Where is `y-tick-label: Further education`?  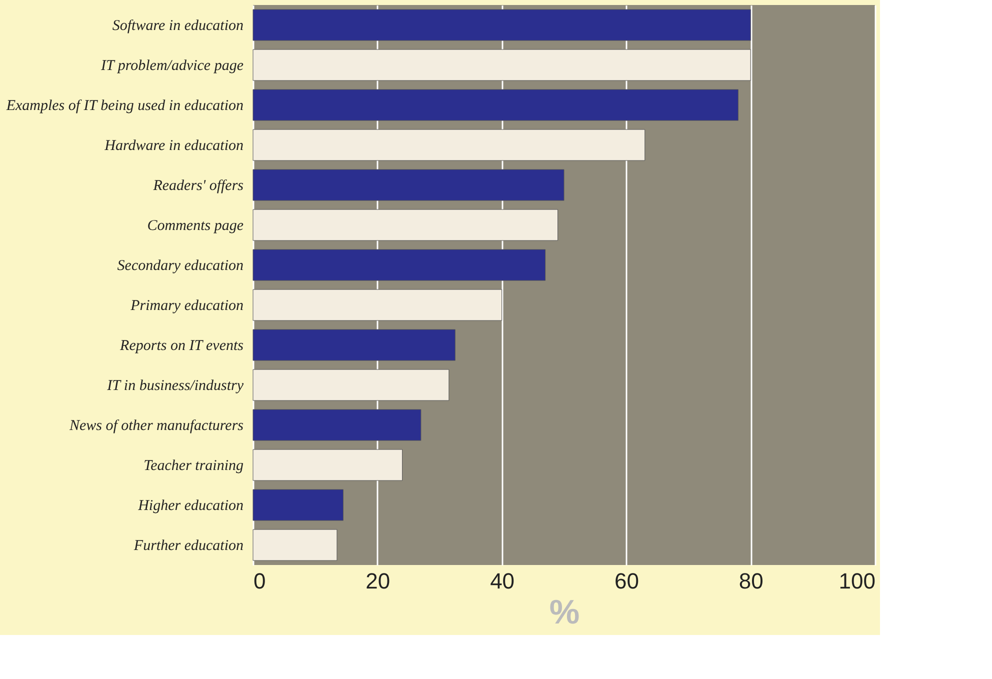 y-tick-label: Further education is located at coordinates (188, 546).